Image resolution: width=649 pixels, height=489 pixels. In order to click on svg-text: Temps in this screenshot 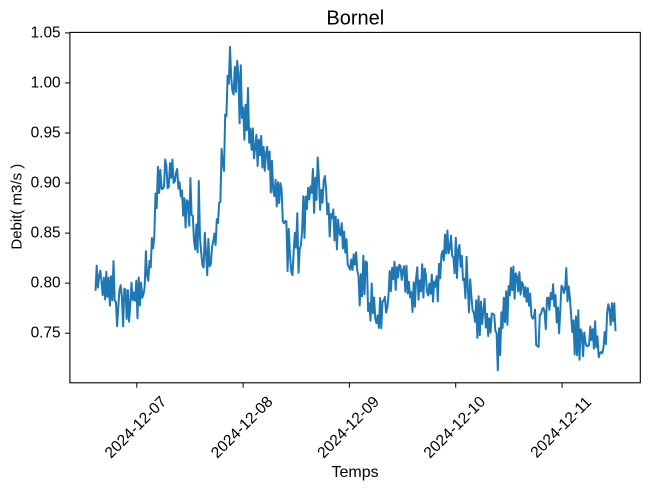, I will do `click(355, 472)`.